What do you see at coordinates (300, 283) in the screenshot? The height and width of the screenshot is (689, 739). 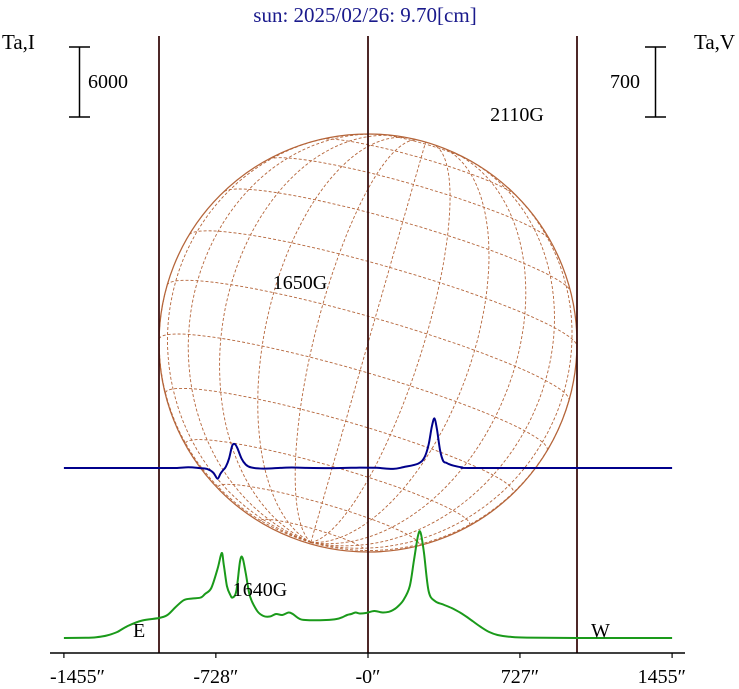 I see `annotation-1650g: 1650G` at bounding box center [300, 283].